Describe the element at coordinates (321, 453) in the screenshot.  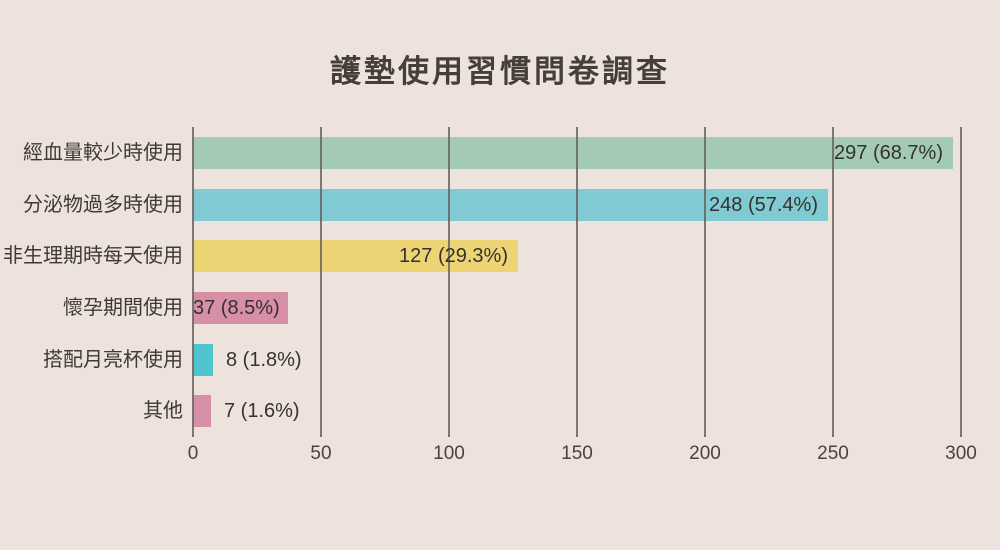
I see `x-tick-label: 50` at that location.